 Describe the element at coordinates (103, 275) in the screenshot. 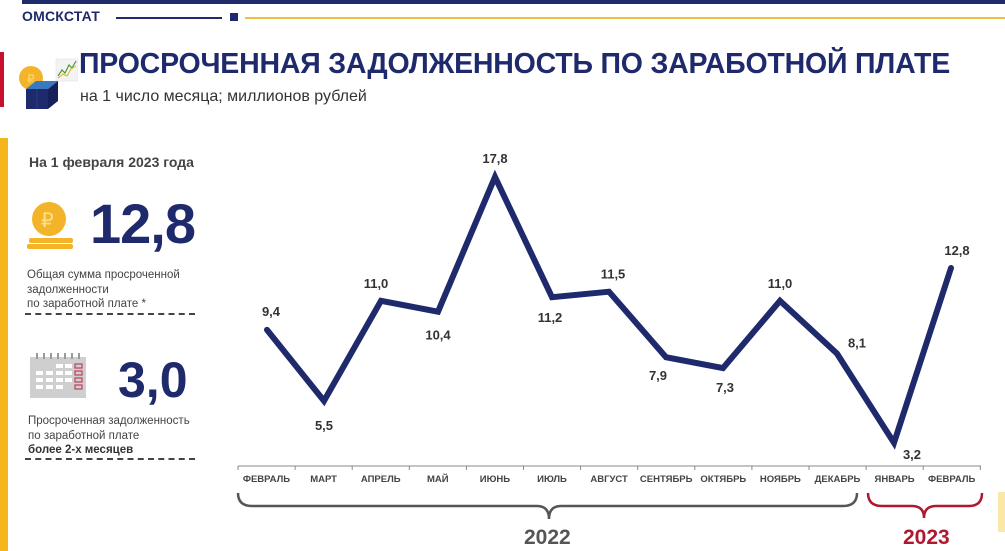

I see `desc-line: Общая сумма просроченной` at that location.